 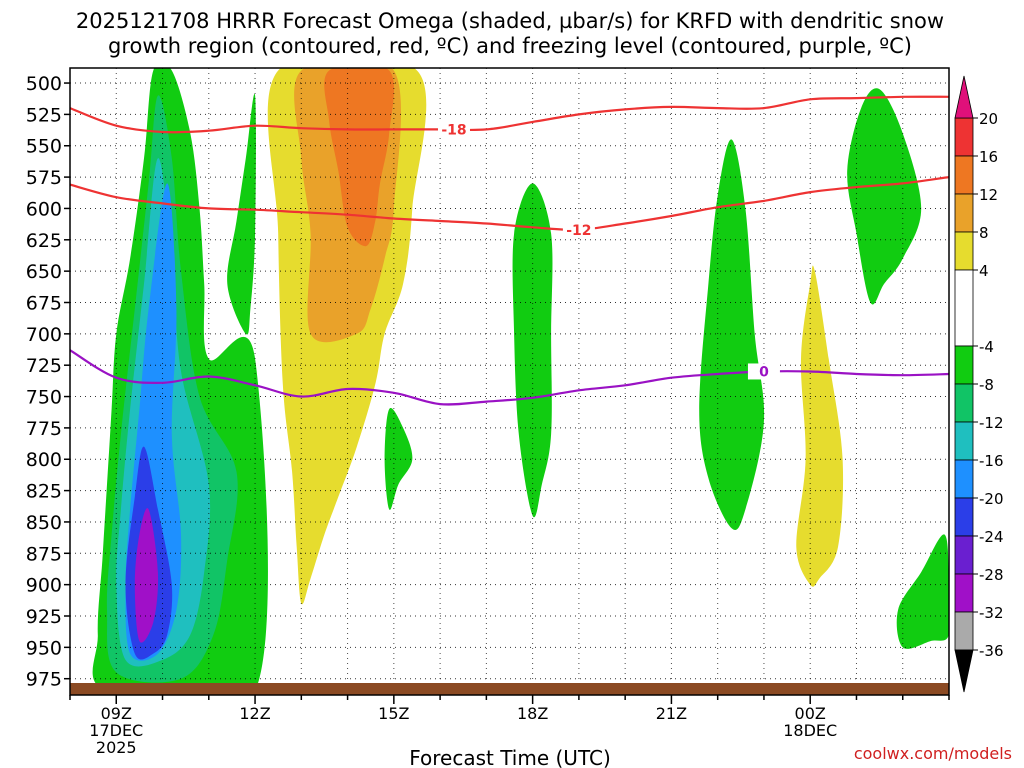 What do you see at coordinates (44, 335) in the screenshot?
I see `y-tick-label-700: 700` at bounding box center [44, 335].